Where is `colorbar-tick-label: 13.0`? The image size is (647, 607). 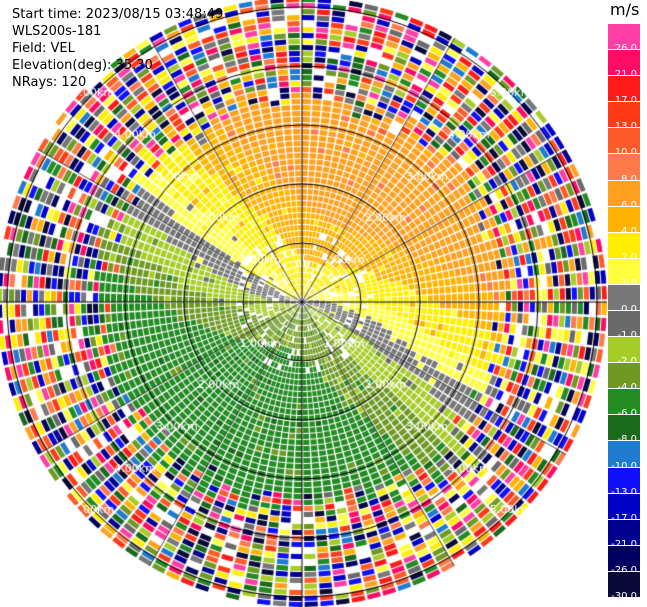 colorbar-tick-label: 13.0 is located at coordinates (625, 127).